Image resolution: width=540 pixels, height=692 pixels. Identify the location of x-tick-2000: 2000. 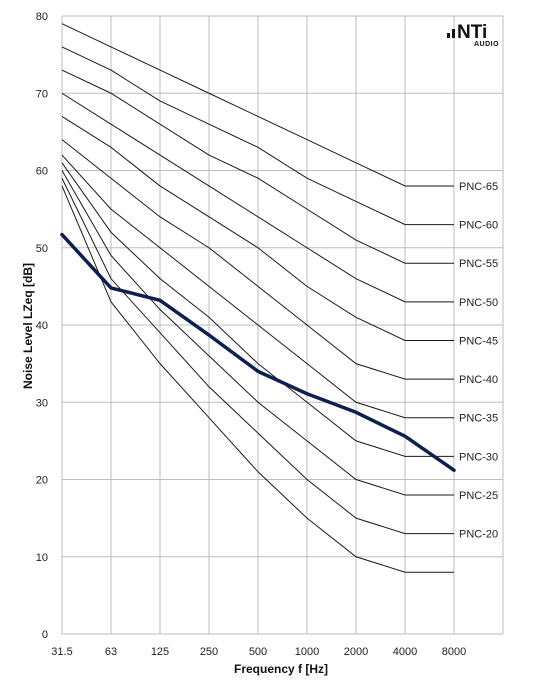
(356, 652).